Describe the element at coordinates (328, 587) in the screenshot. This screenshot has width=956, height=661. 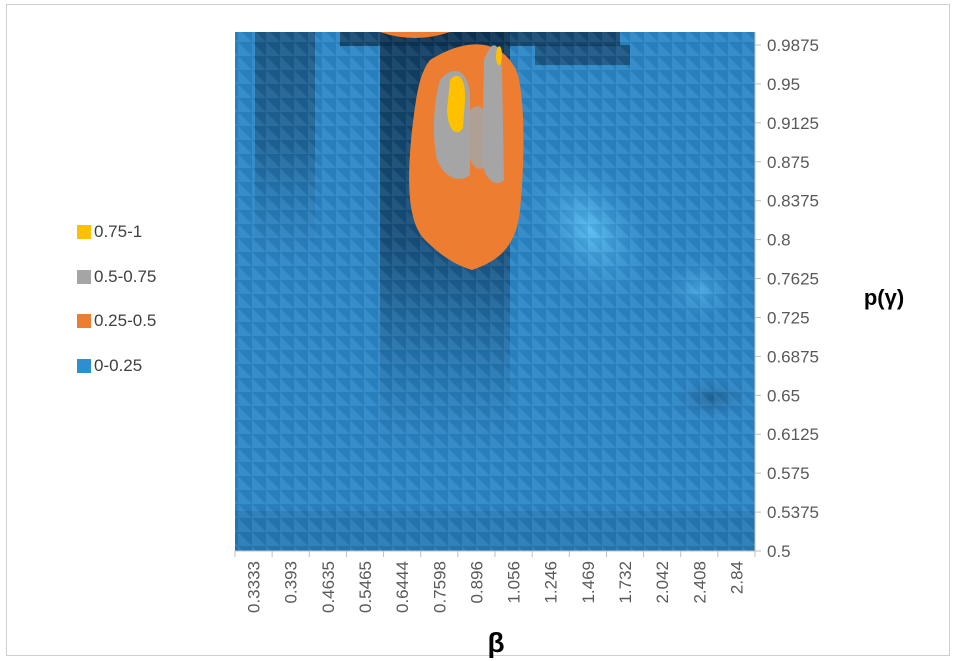
I see `x-tick-label: 0.4635` at that location.